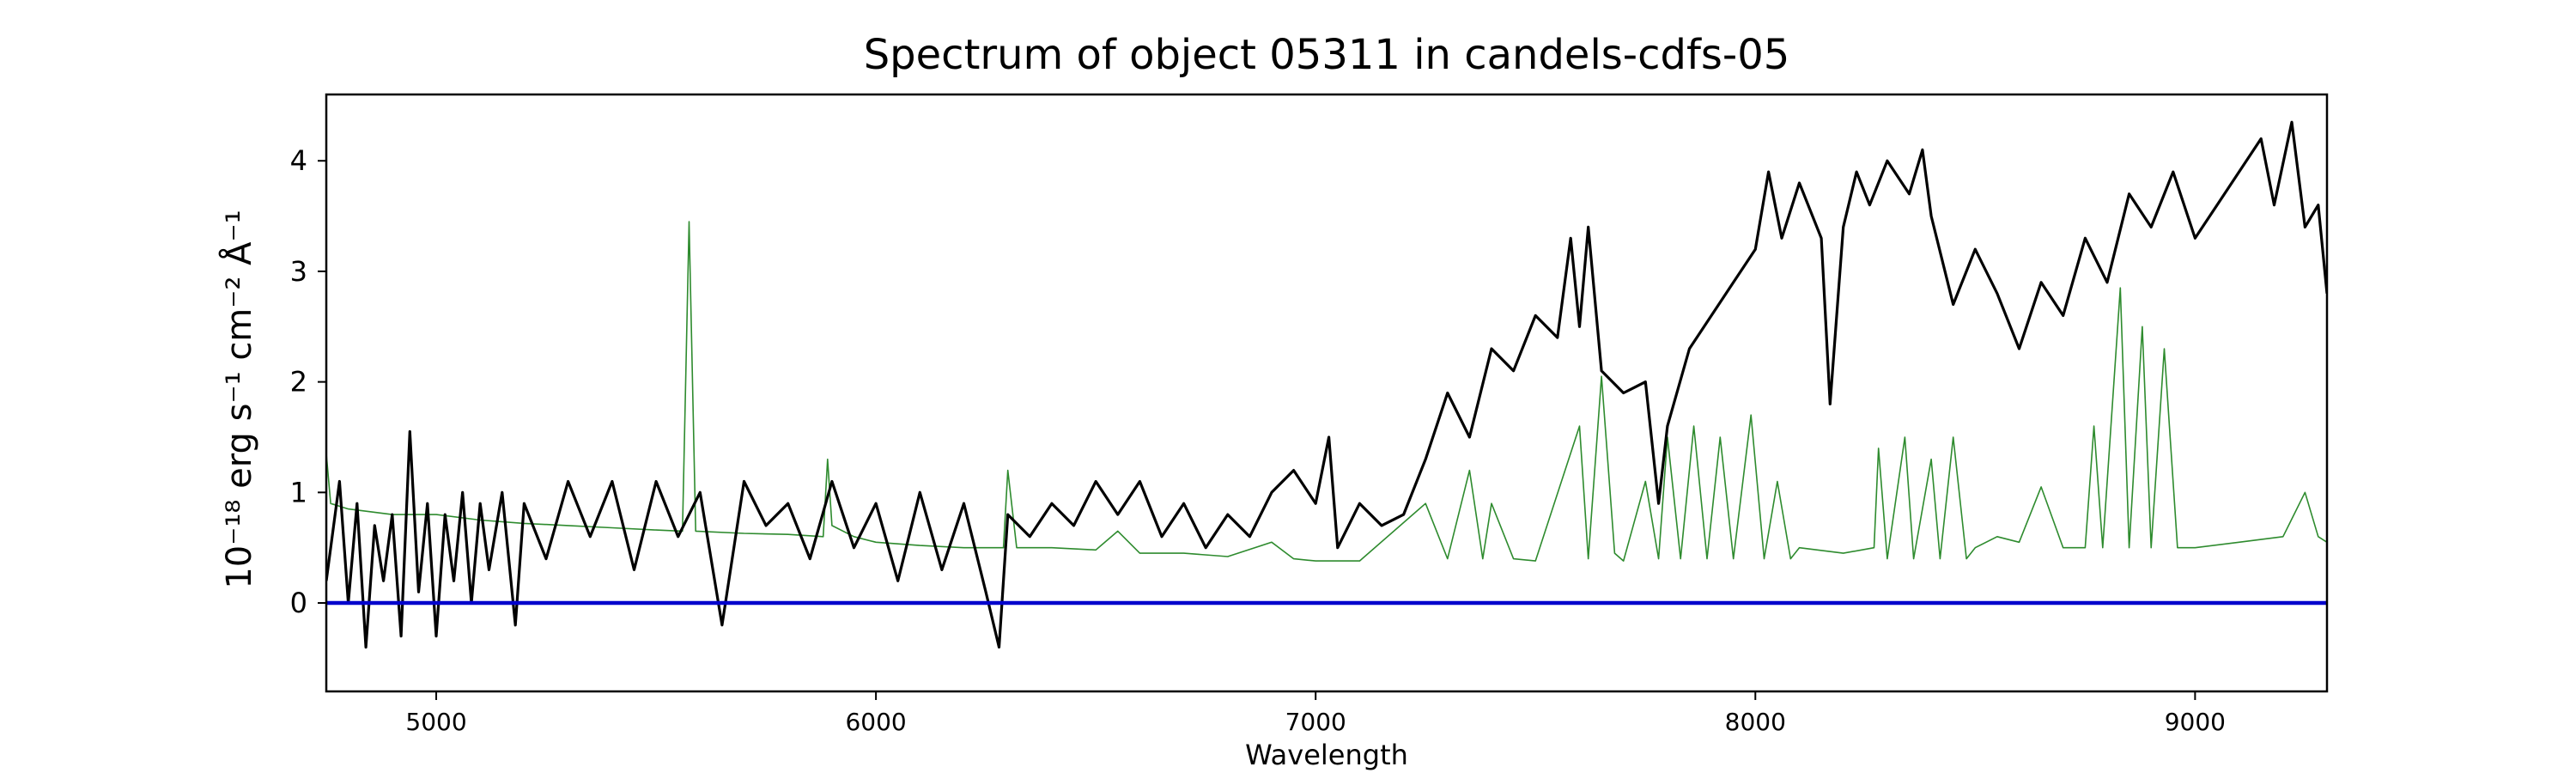 The image size is (2576, 773). Describe the element at coordinates (298, 271) in the screenshot. I see `y-tick-label: 3` at that location.